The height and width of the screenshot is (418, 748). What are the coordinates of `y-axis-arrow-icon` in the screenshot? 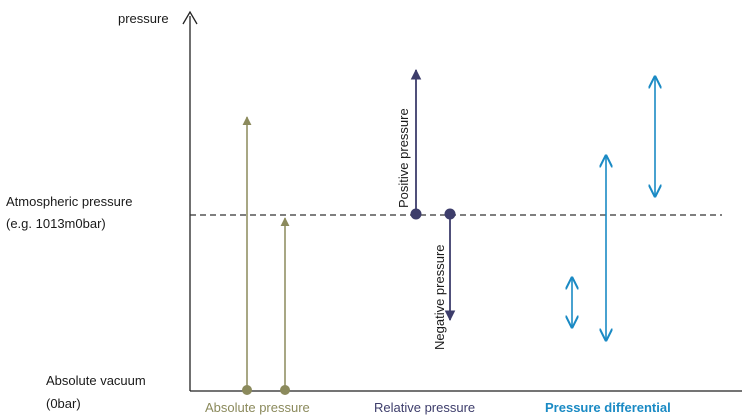 It's located at (190, 17).